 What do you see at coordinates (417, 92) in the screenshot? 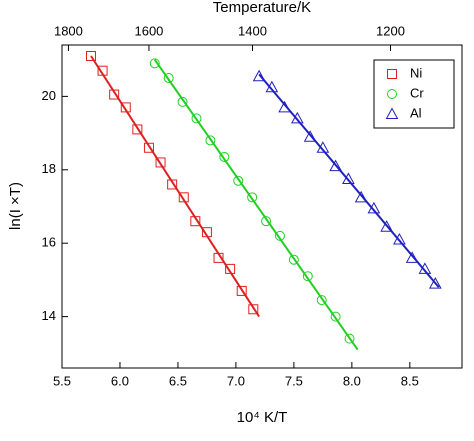
I see `legend-label: Cr` at bounding box center [417, 92].